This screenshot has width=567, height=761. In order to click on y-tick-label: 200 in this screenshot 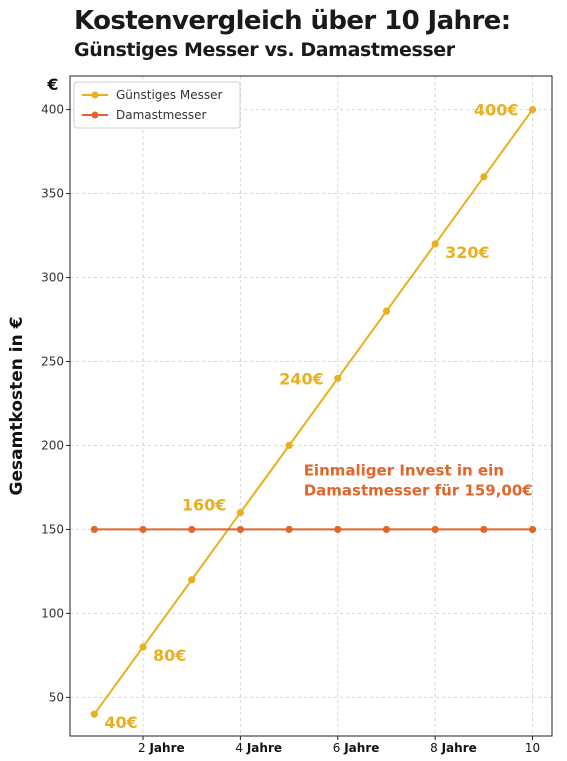, I will do `click(52, 445)`.